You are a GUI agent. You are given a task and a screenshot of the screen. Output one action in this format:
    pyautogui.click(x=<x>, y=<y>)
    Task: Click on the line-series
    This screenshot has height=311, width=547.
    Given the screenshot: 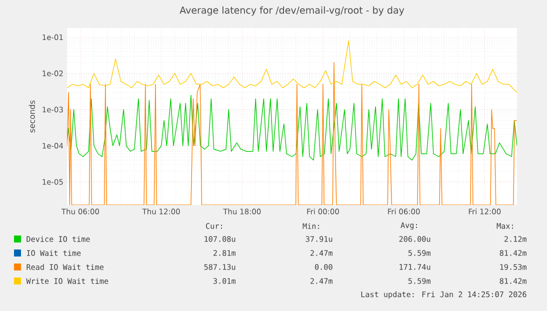 What is the action you would take?
    pyautogui.click(x=292, y=66)
    